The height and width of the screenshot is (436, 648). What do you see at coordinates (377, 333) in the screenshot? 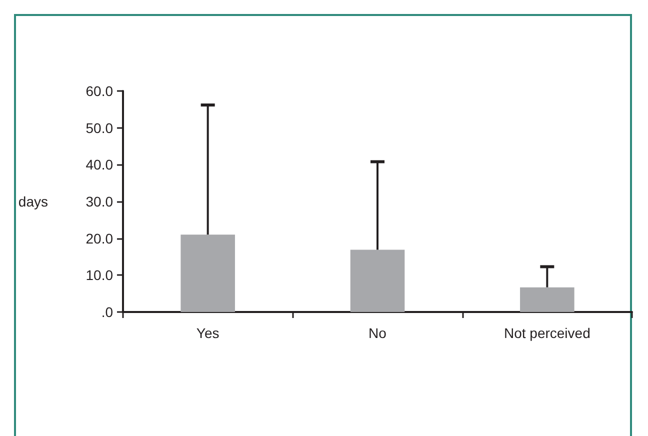
I see `x-tick-label: No` at bounding box center [377, 333].